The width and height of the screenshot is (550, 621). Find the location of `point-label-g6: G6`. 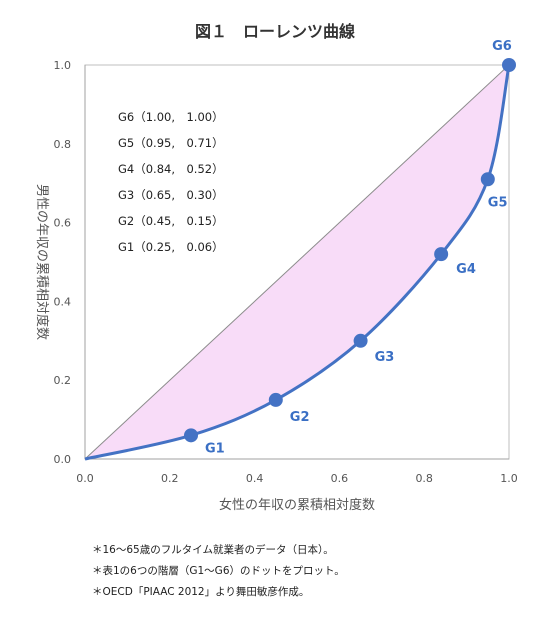

point-label-g6: G6 is located at coordinates (502, 46).